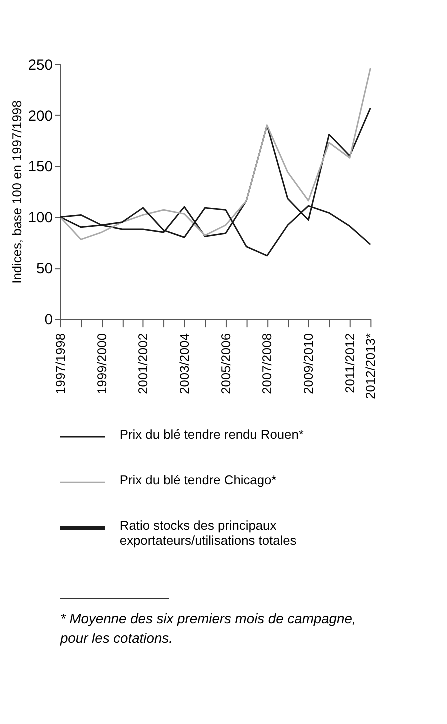 The height and width of the screenshot is (724, 447). What do you see at coordinates (198, 480) in the screenshot?
I see `legend-label: Prix du blé tendre Chicago*` at bounding box center [198, 480].